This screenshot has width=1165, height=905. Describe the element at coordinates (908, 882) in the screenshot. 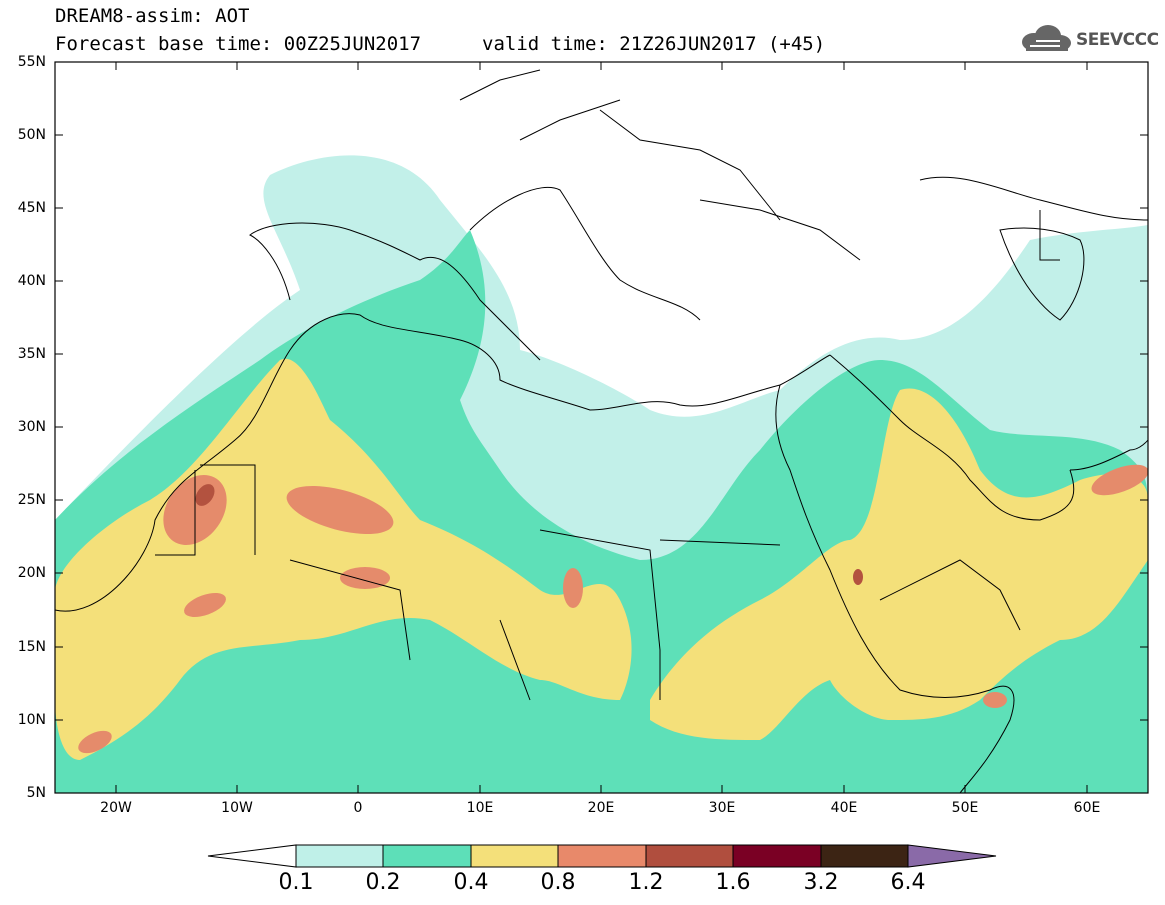

I see `colorbar-label-6.4: 6.4` at that location.